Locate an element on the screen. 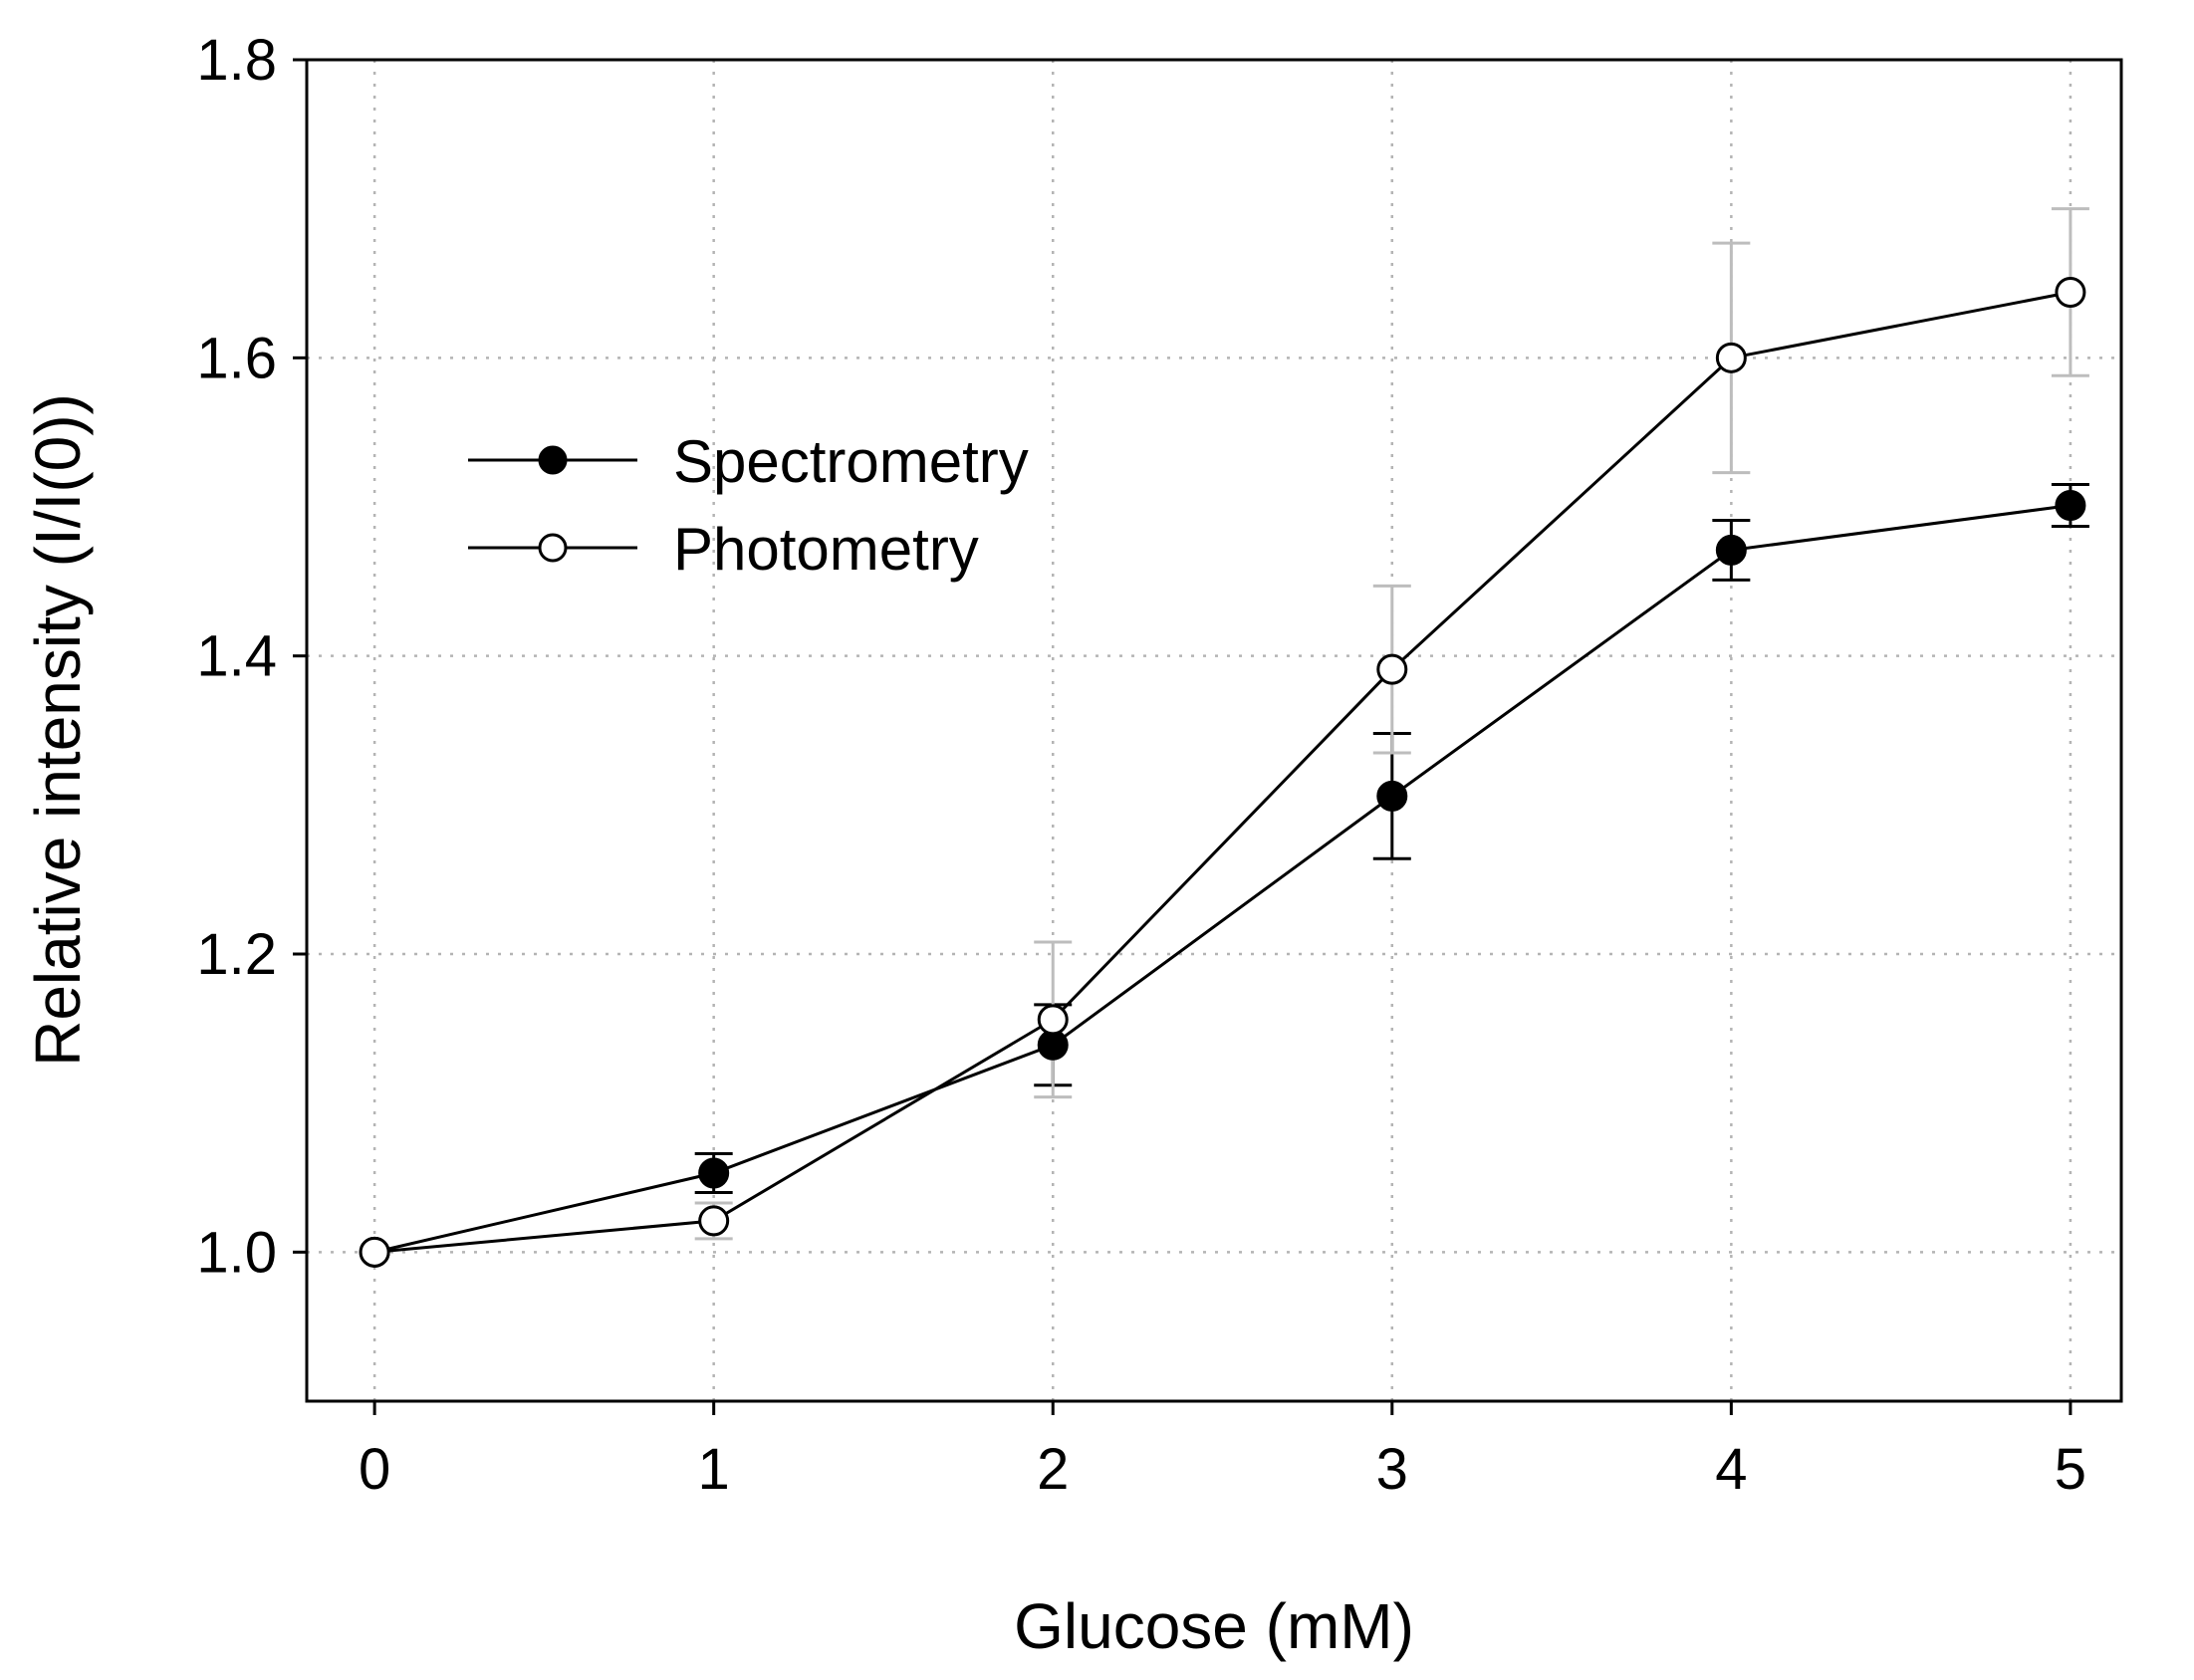 This screenshot has height=1680, width=2194. legend: Spectrometry Photometry is located at coordinates (748, 505).